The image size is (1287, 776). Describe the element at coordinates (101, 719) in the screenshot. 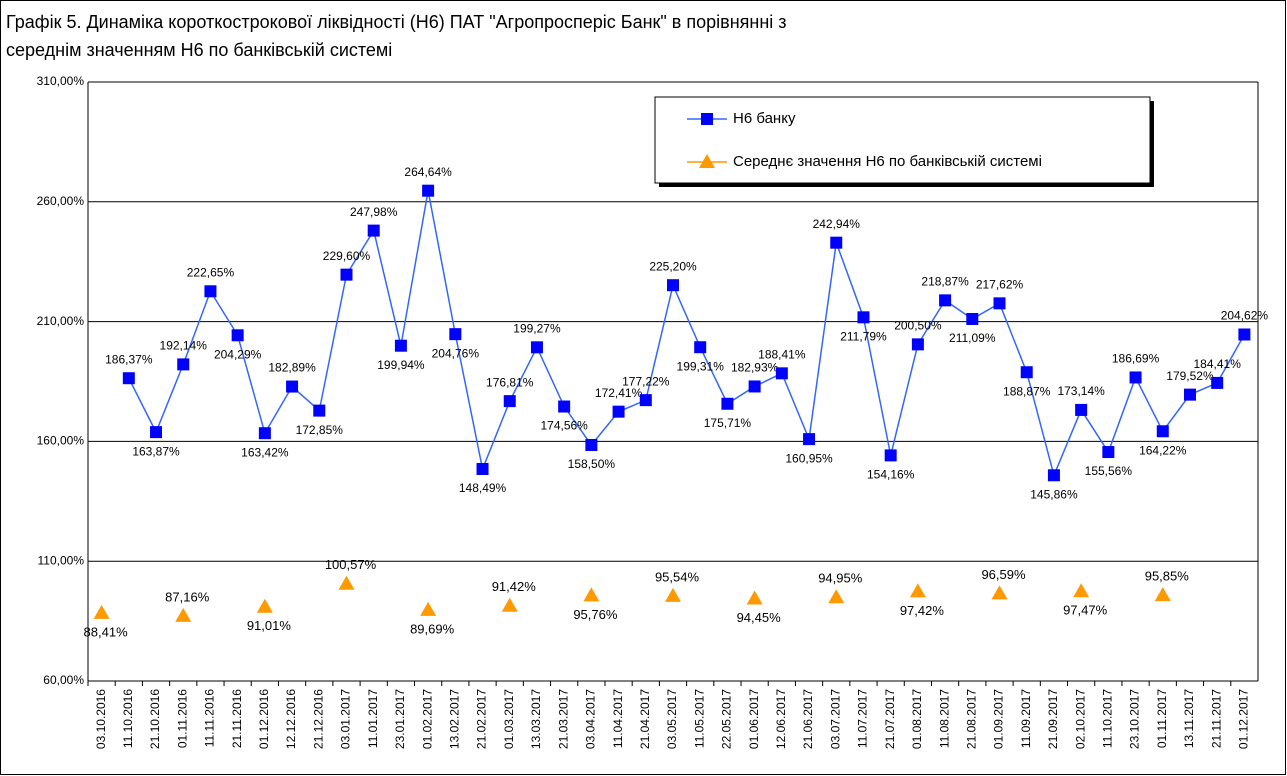

I see `x-tick-label: 03.10.2016` at that location.